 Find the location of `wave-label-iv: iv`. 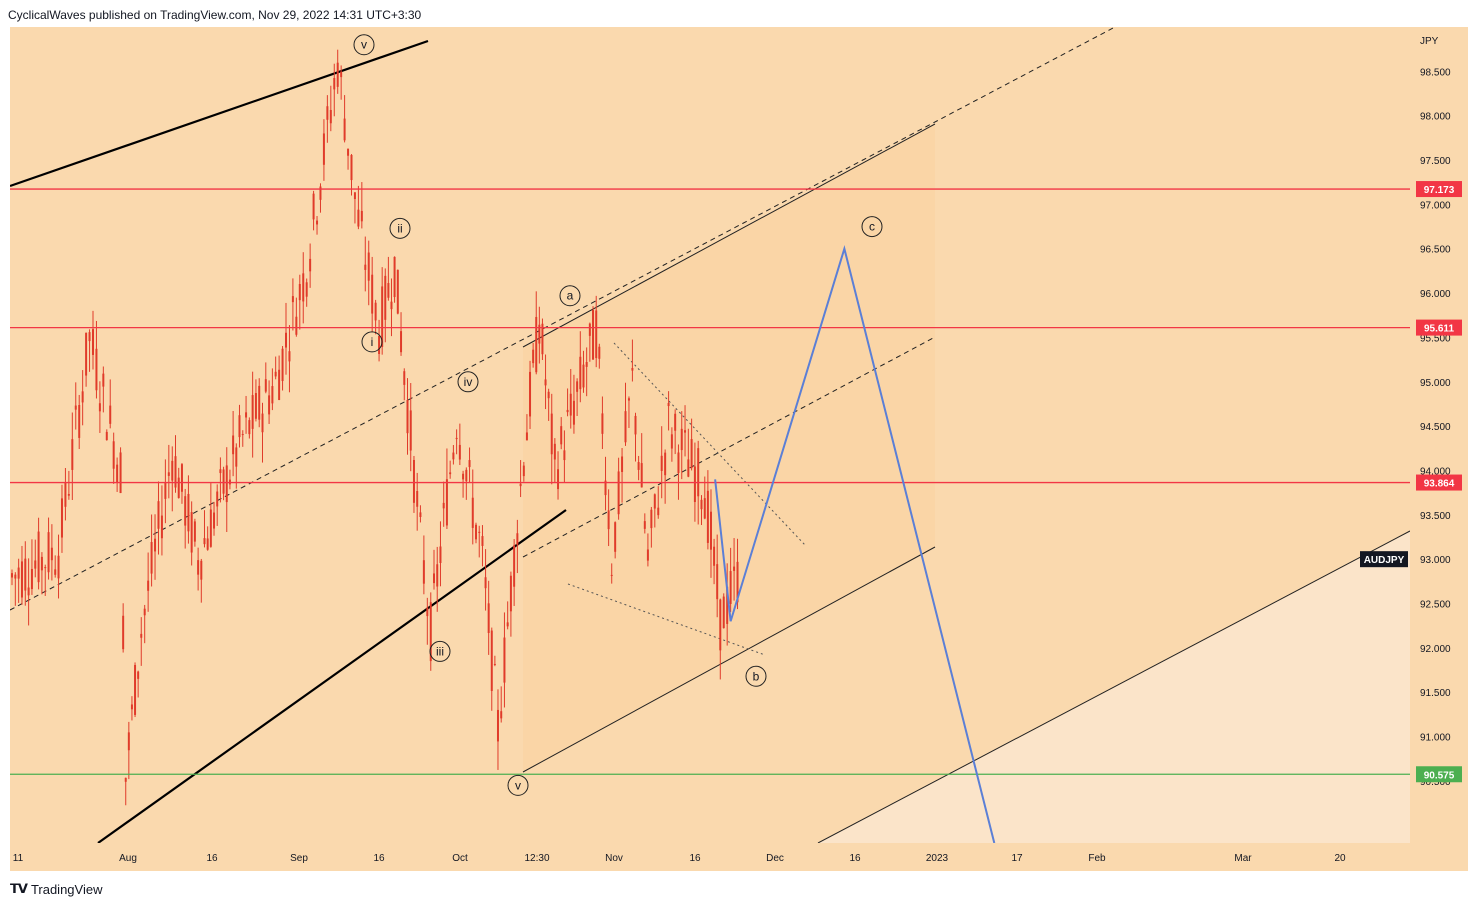

wave-label-iv: iv is located at coordinates (468, 382).